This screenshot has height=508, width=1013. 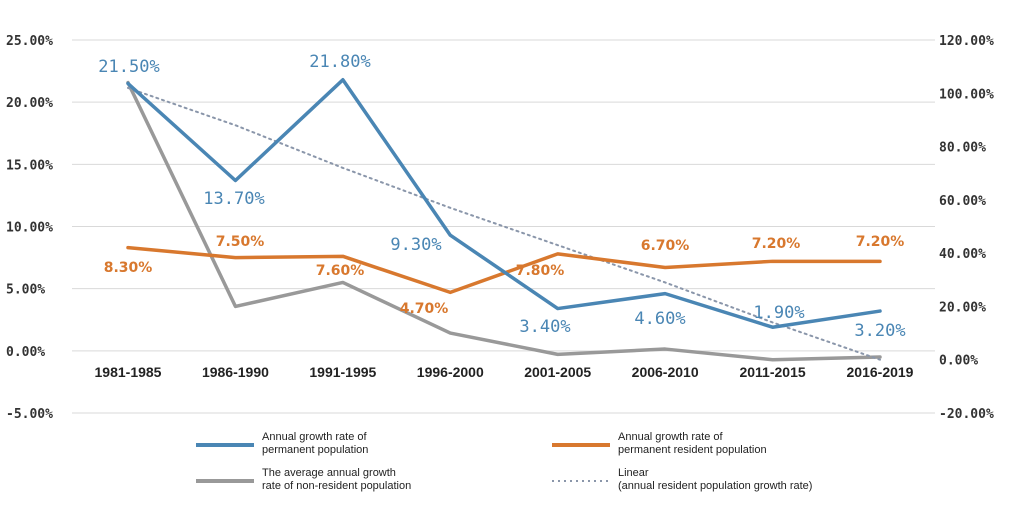 I want to click on x-tick-label: 2011-2015, so click(x=772, y=372).